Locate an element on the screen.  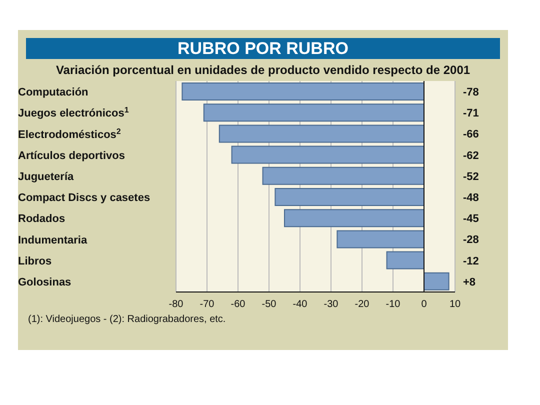
y-tick-label: Golosinas is located at coordinates (45, 282).